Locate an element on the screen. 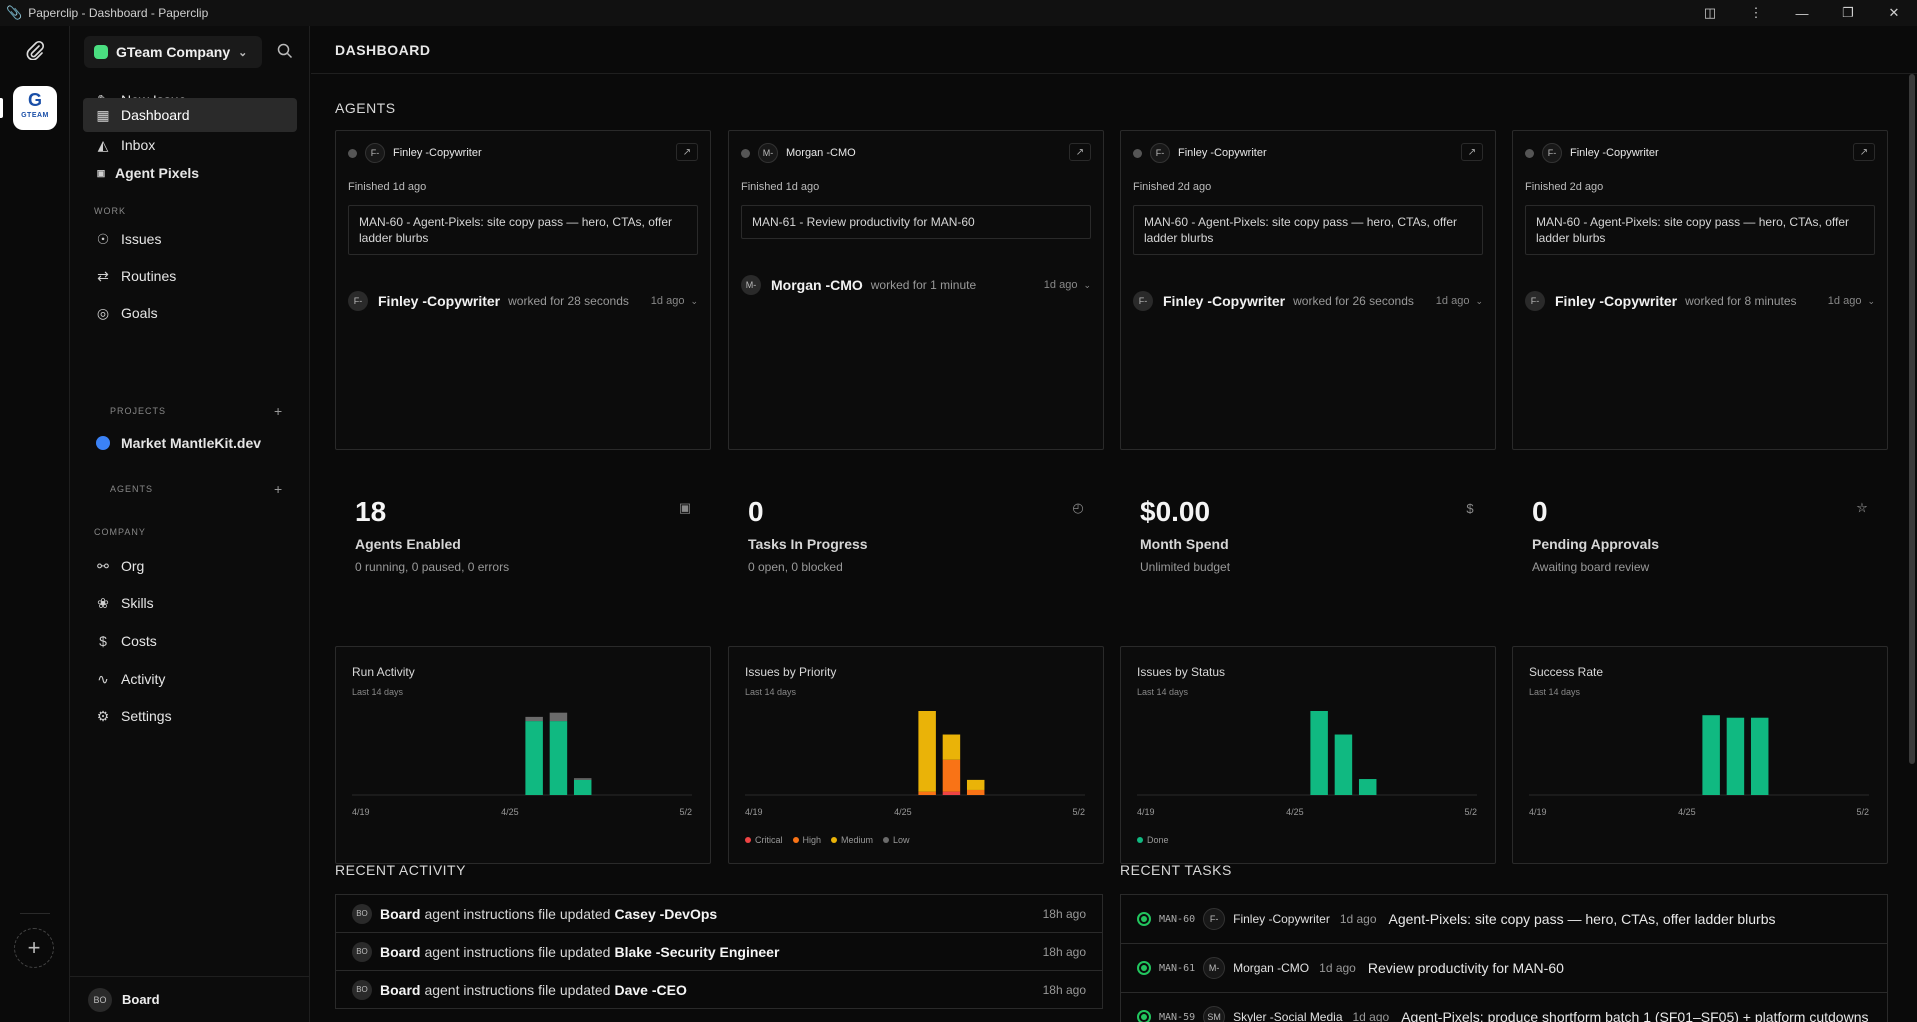 Image resolution: width=1917 pixels, height=1022 pixels. agents-heading: AGENTS is located at coordinates (365, 108).